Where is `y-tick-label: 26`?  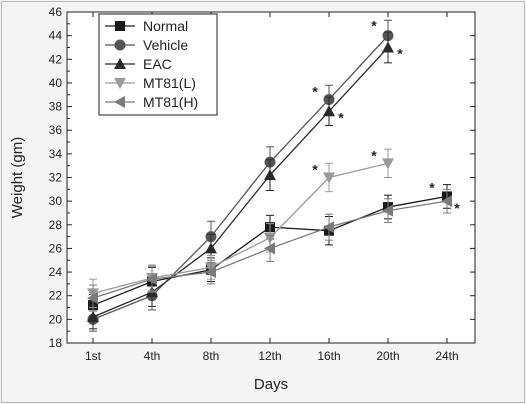 y-tick-label: 26 is located at coordinates (56, 248).